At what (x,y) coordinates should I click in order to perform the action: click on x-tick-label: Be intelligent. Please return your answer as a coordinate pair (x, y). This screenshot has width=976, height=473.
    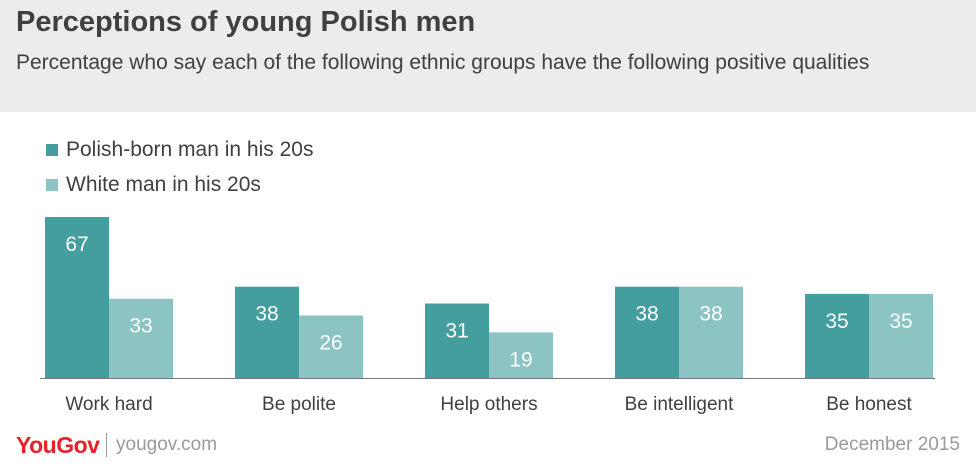
    Looking at the image, I should click on (680, 404).